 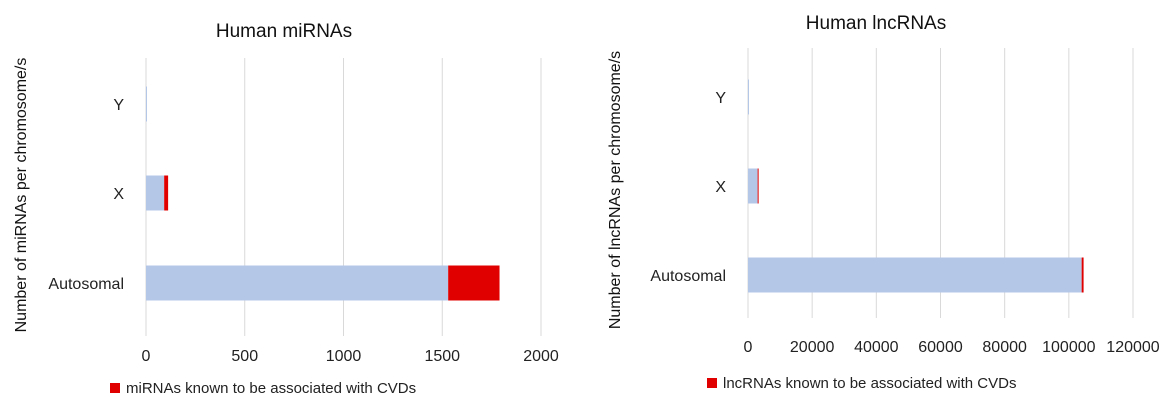 I want to click on mirna-y-axis-label: Number of miRNAs per chromosome/s, so click(x=21, y=195).